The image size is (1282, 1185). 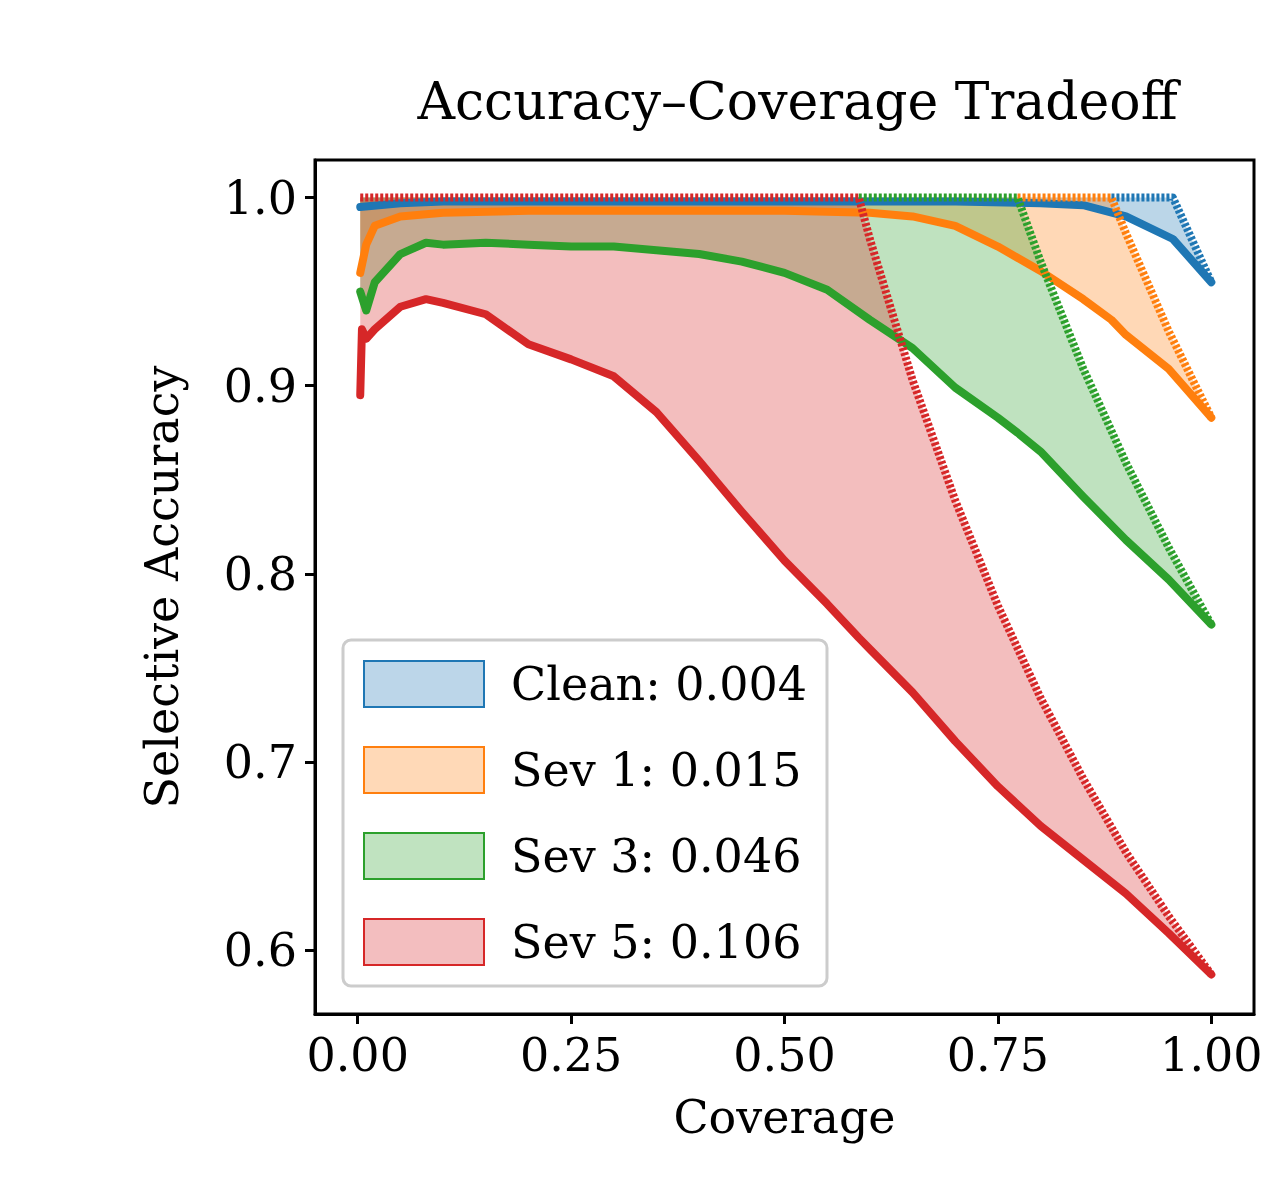 What do you see at coordinates (659, 684) in the screenshot?
I see `legend-label: Clean: 0.004` at bounding box center [659, 684].